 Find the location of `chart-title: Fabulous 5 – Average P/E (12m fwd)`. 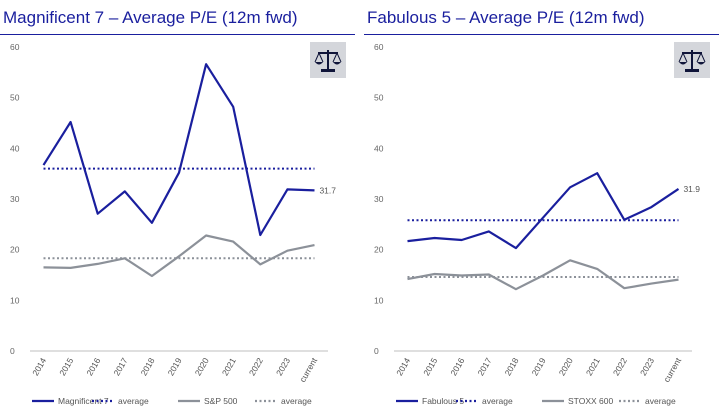

chart-title: Fabulous 5 – Average P/E (12m fwd) is located at coordinates (506, 17).